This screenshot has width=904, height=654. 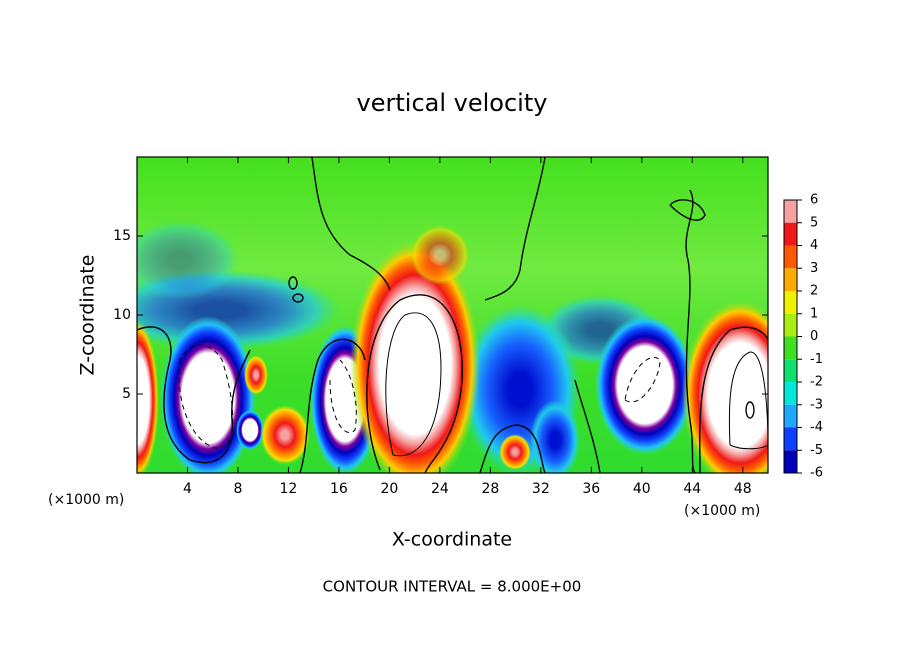 What do you see at coordinates (816, 427) in the screenshot?
I see `colorbar-label: -4` at bounding box center [816, 427].